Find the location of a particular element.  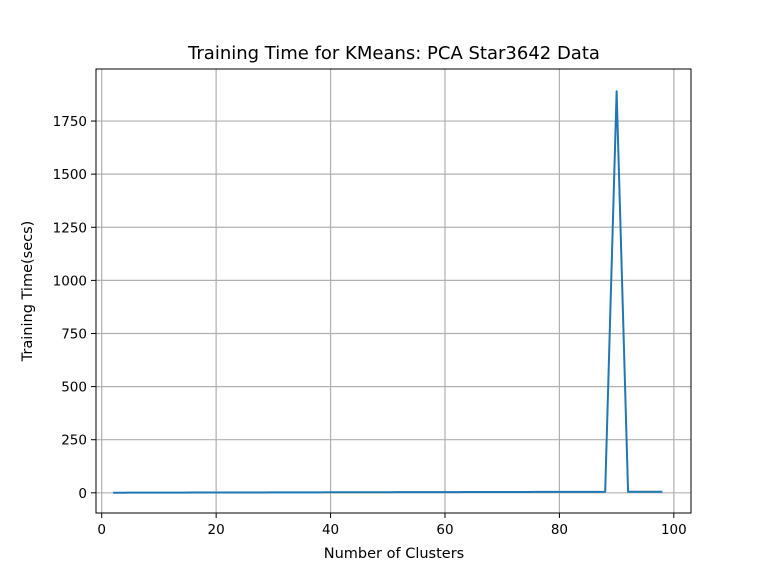

x-tick-label: 100 is located at coordinates (674, 530).